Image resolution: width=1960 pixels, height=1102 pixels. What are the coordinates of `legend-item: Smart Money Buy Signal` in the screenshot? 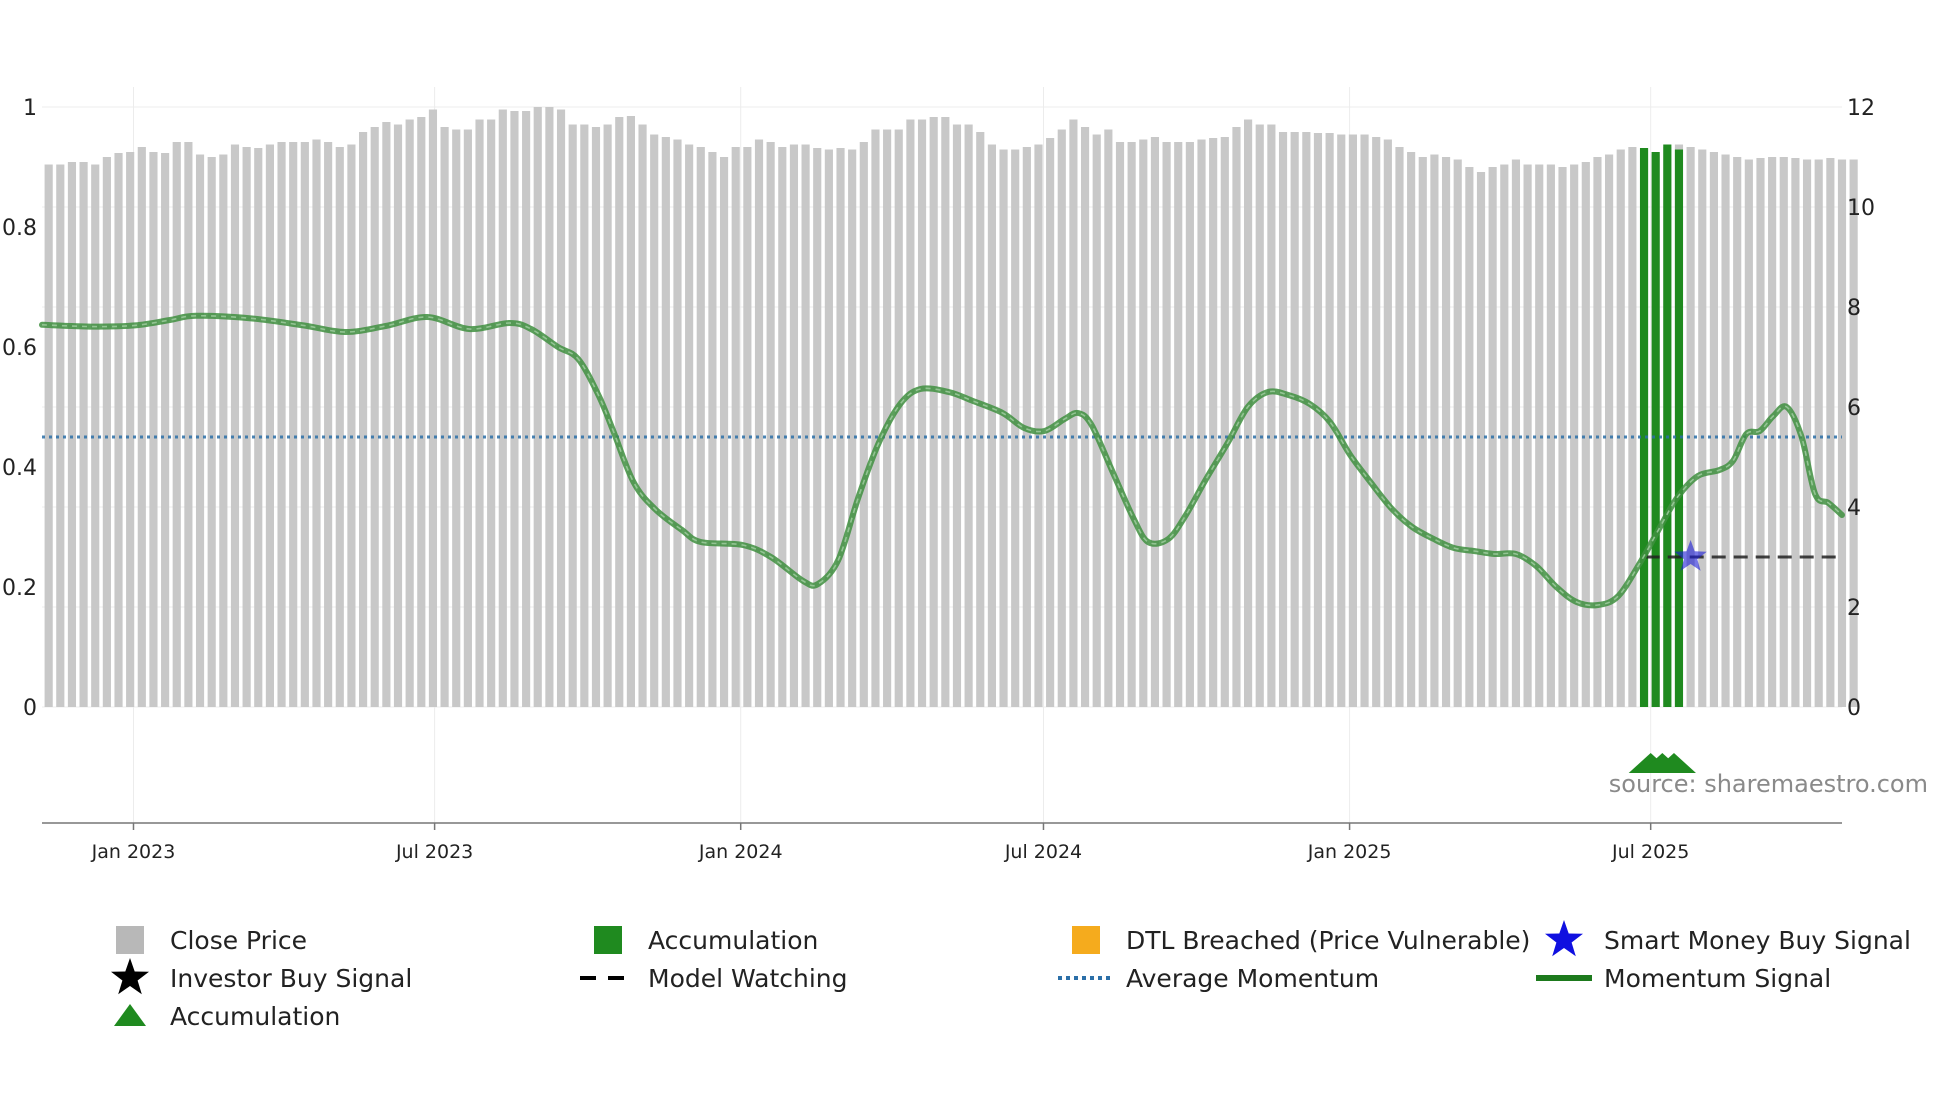 It's located at (1728, 938).